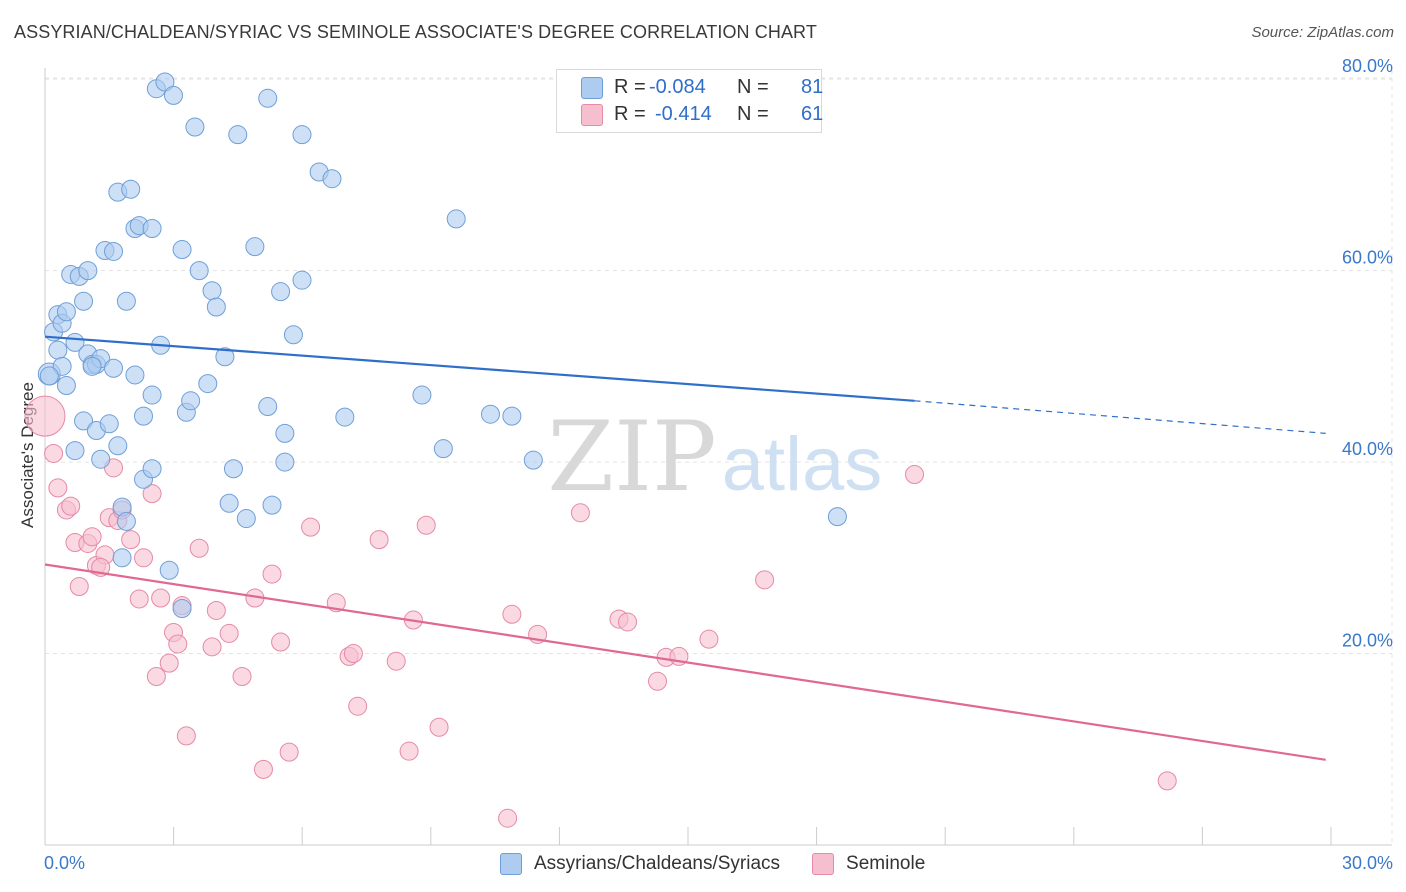 The image size is (1406, 892). What do you see at coordinates (1322, 32) in the screenshot?
I see `source-label: Source: ZipAtlas.com` at bounding box center [1322, 32].